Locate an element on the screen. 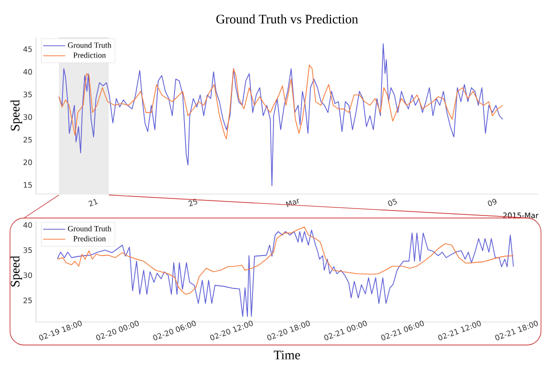  x-axis-title: Time is located at coordinates (287, 355).